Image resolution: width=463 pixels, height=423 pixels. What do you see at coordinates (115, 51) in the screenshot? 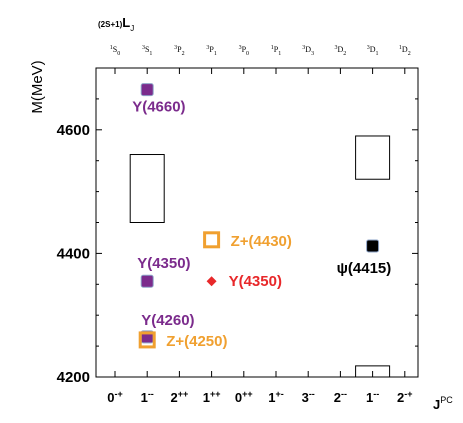
I see `top-tick-label: 1S0` at bounding box center [115, 51].